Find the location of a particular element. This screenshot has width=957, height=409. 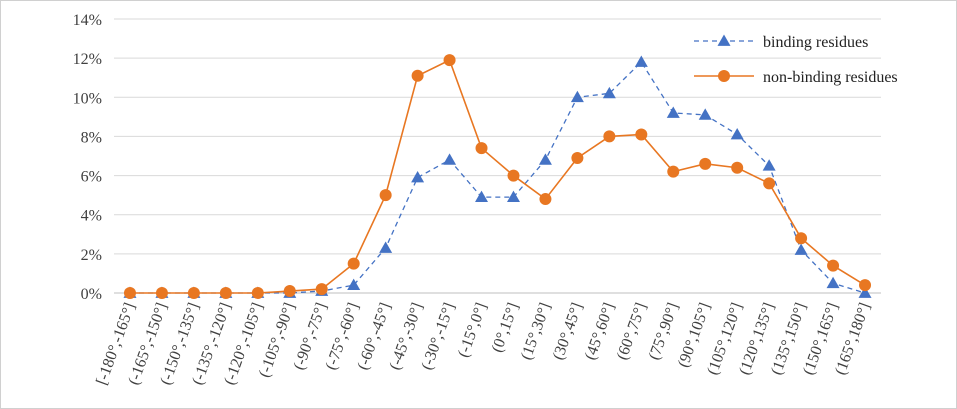

y-tick-label: 14% is located at coordinates (87, 20).